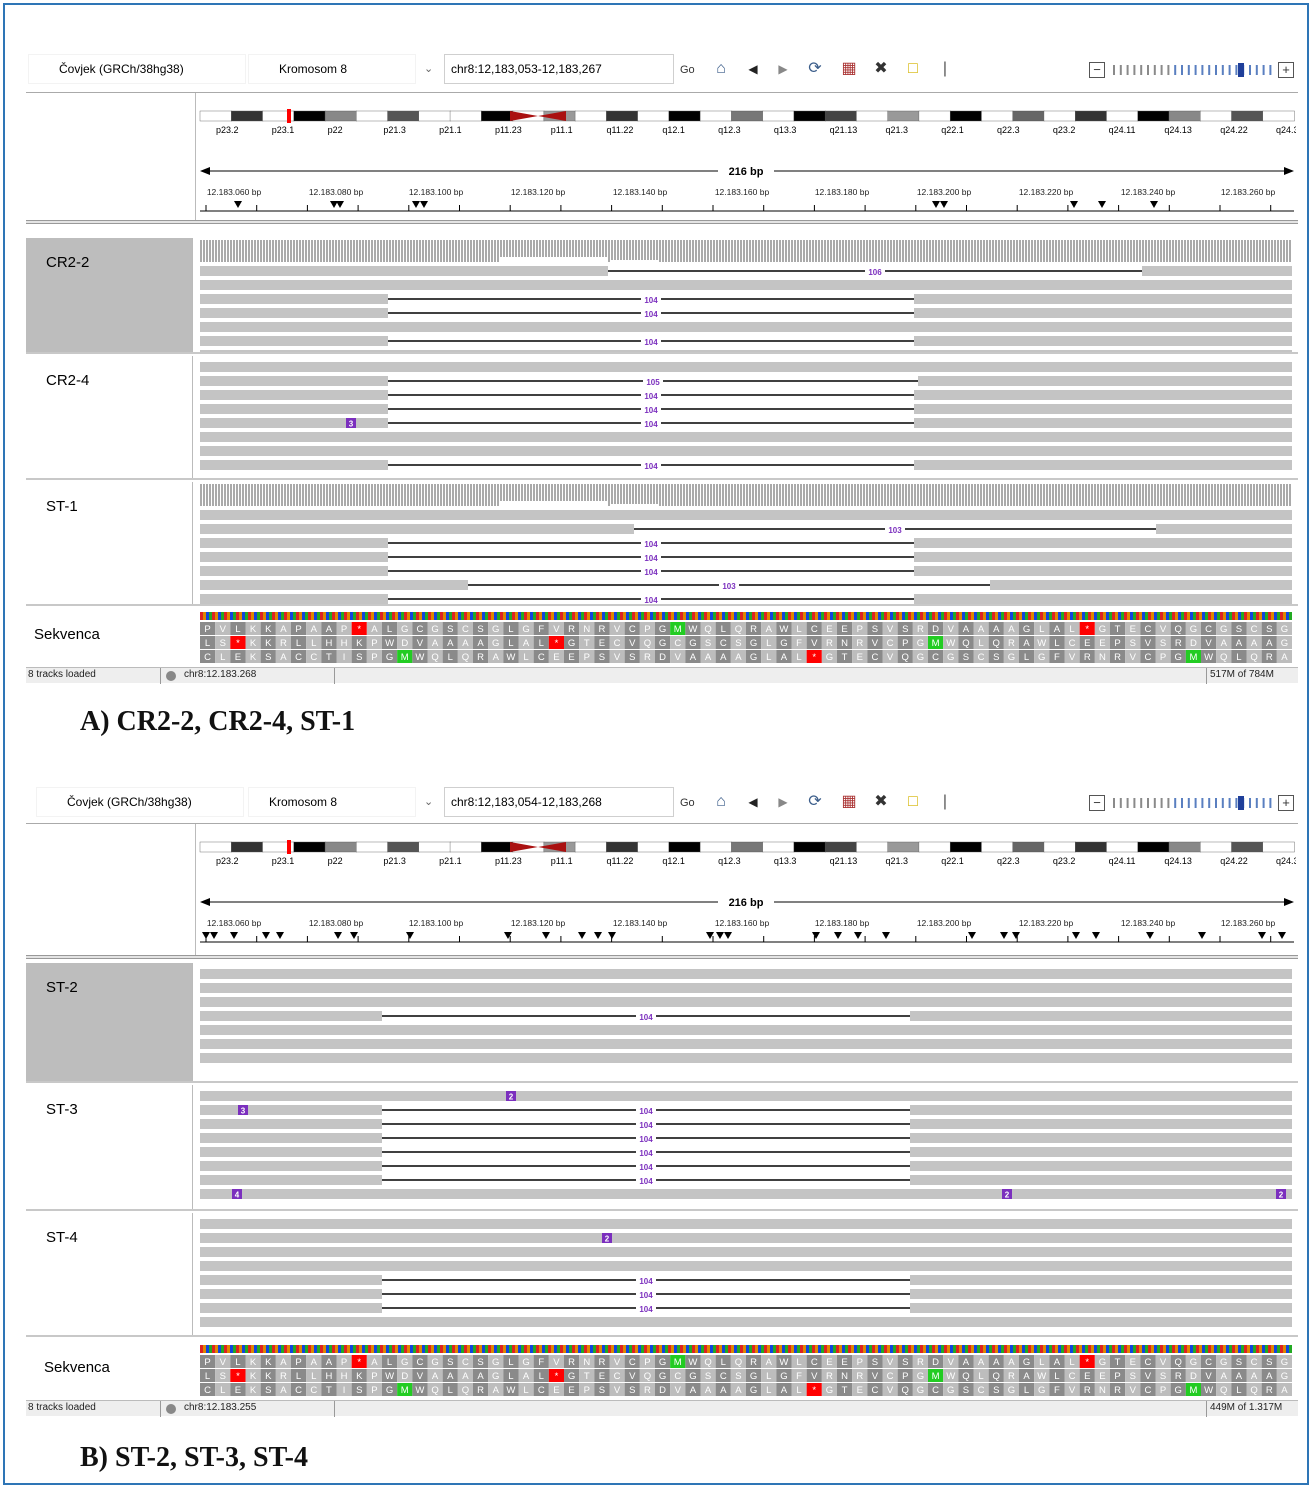  I want to click on amino-acid-letter: G, so click(1041, 1390).